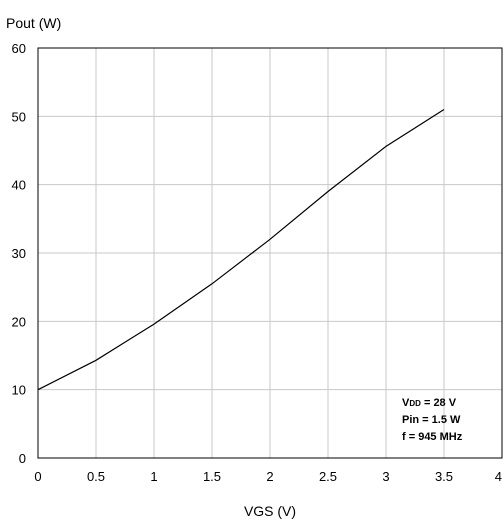 This screenshot has height=523, width=504. What do you see at coordinates (270, 511) in the screenshot?
I see `x-axis-label: VGS (V)` at bounding box center [270, 511].